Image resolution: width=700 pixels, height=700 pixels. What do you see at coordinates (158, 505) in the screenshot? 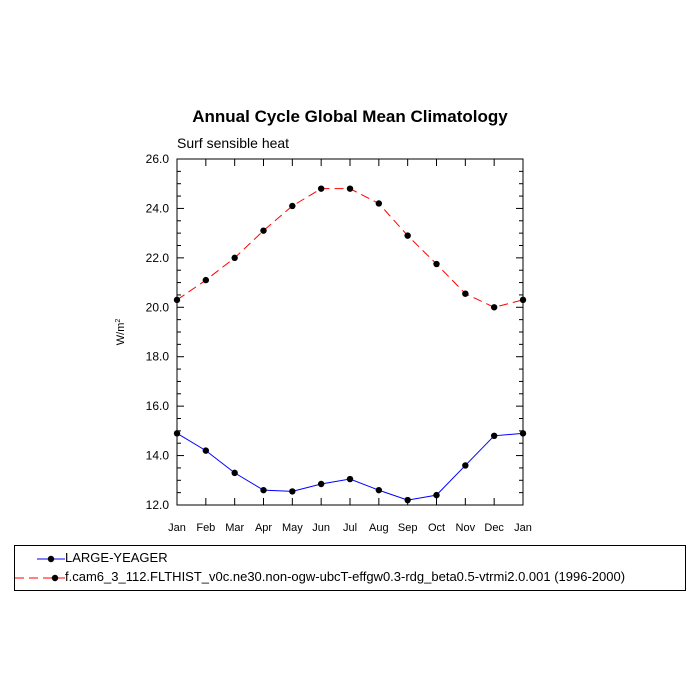
I see `y-tick-label: 12.0` at bounding box center [158, 505].